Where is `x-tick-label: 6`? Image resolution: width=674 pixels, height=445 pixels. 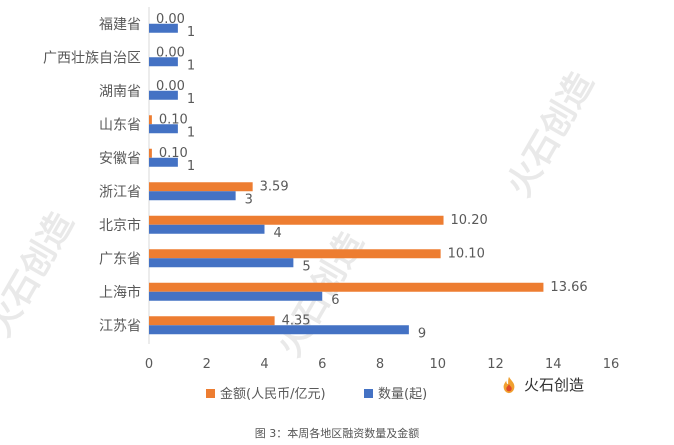 x-tick-label: 6 is located at coordinates (322, 364).